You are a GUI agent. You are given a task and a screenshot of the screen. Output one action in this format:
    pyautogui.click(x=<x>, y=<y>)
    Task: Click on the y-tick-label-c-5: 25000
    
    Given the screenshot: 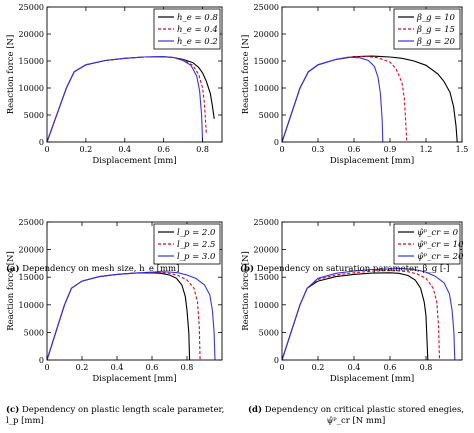 What is the action you would take?
    pyautogui.click(x=31, y=222)
    